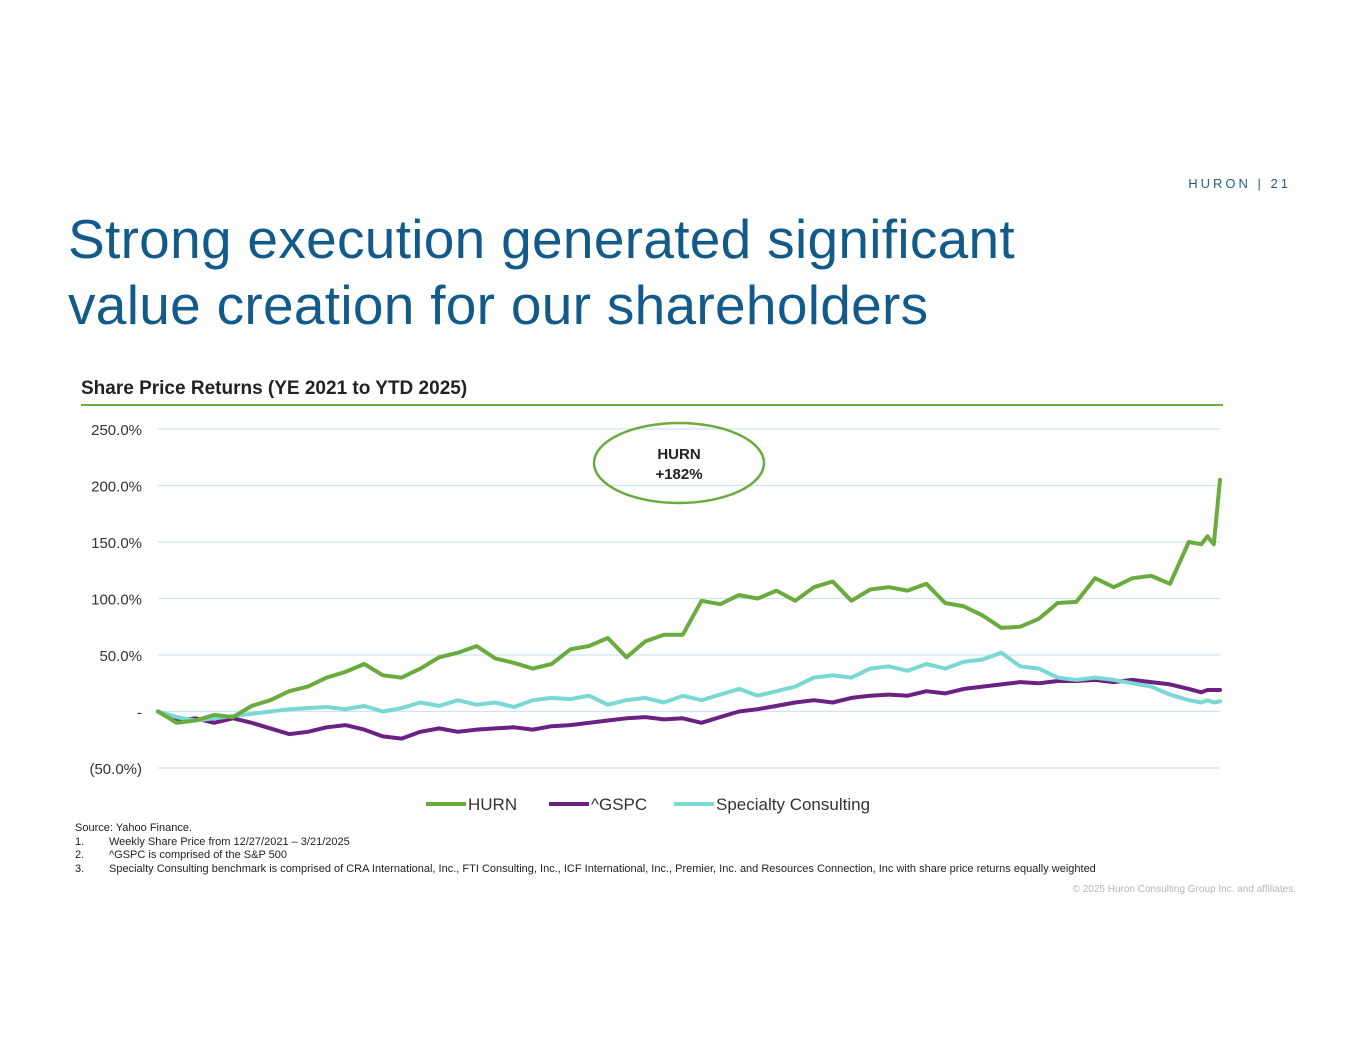 This screenshot has width=1365, height=1055. What do you see at coordinates (689, 686) in the screenshot?
I see `series-line-specialty-consulting` at bounding box center [689, 686].